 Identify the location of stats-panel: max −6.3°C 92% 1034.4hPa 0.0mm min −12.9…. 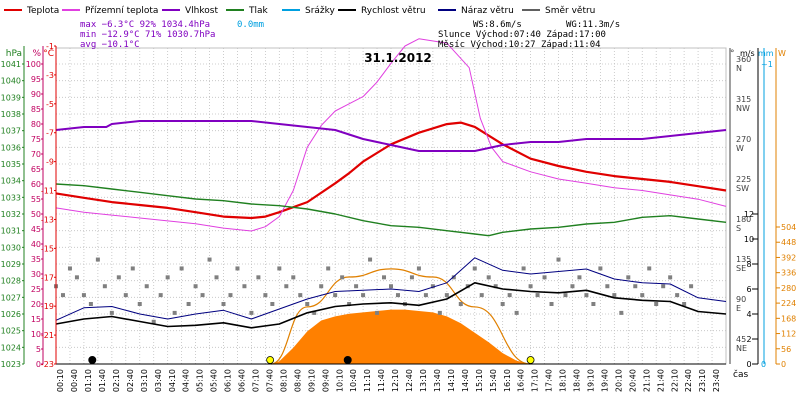
(350, 35).